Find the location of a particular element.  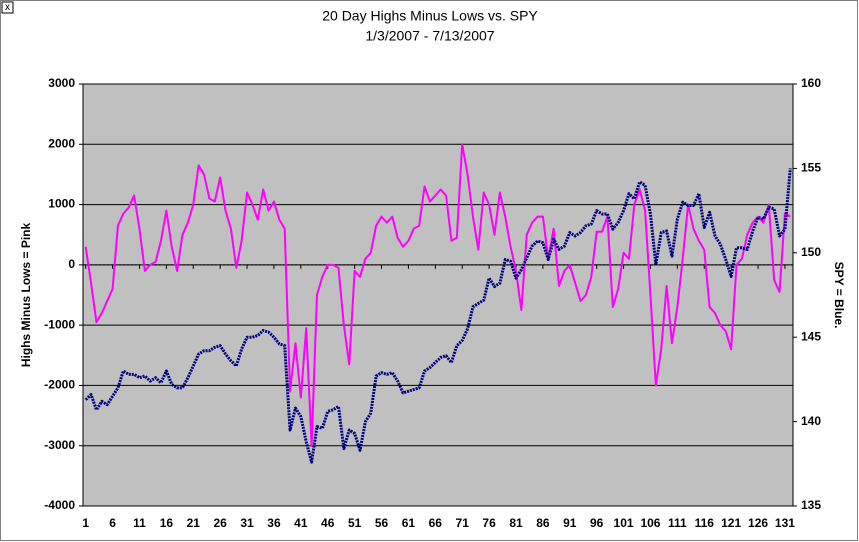

x-tick-label: 131 is located at coordinates (785, 523).